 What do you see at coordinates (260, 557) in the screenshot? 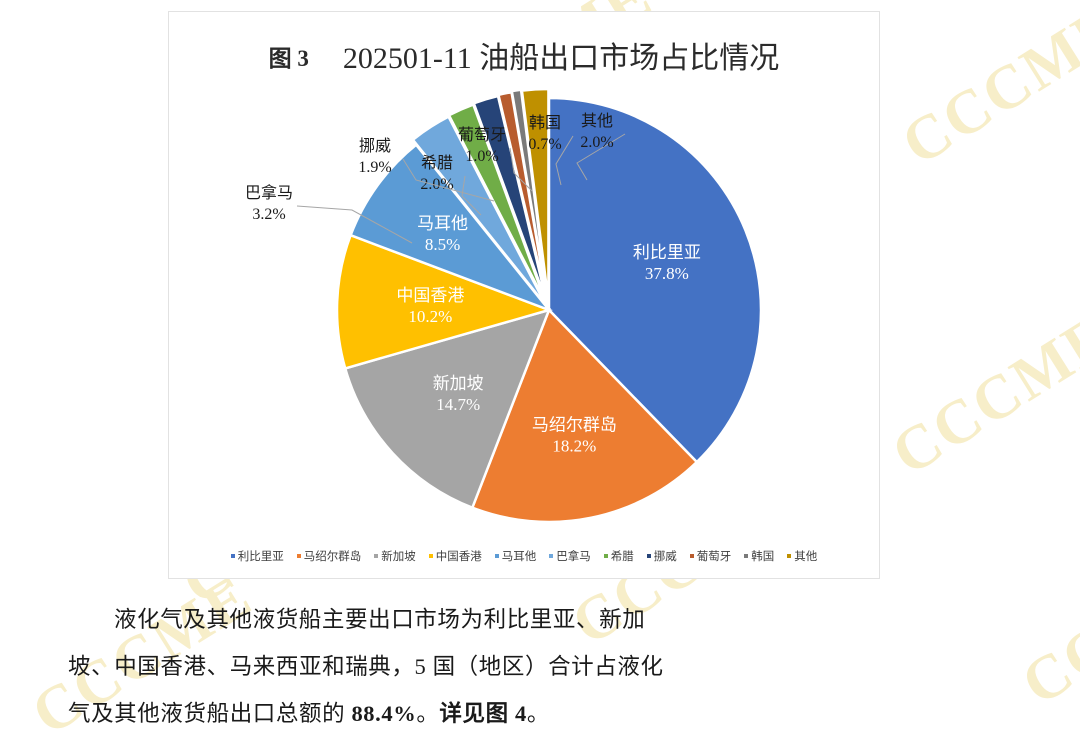
I see `legend-label: 利比里亚` at bounding box center [260, 557].